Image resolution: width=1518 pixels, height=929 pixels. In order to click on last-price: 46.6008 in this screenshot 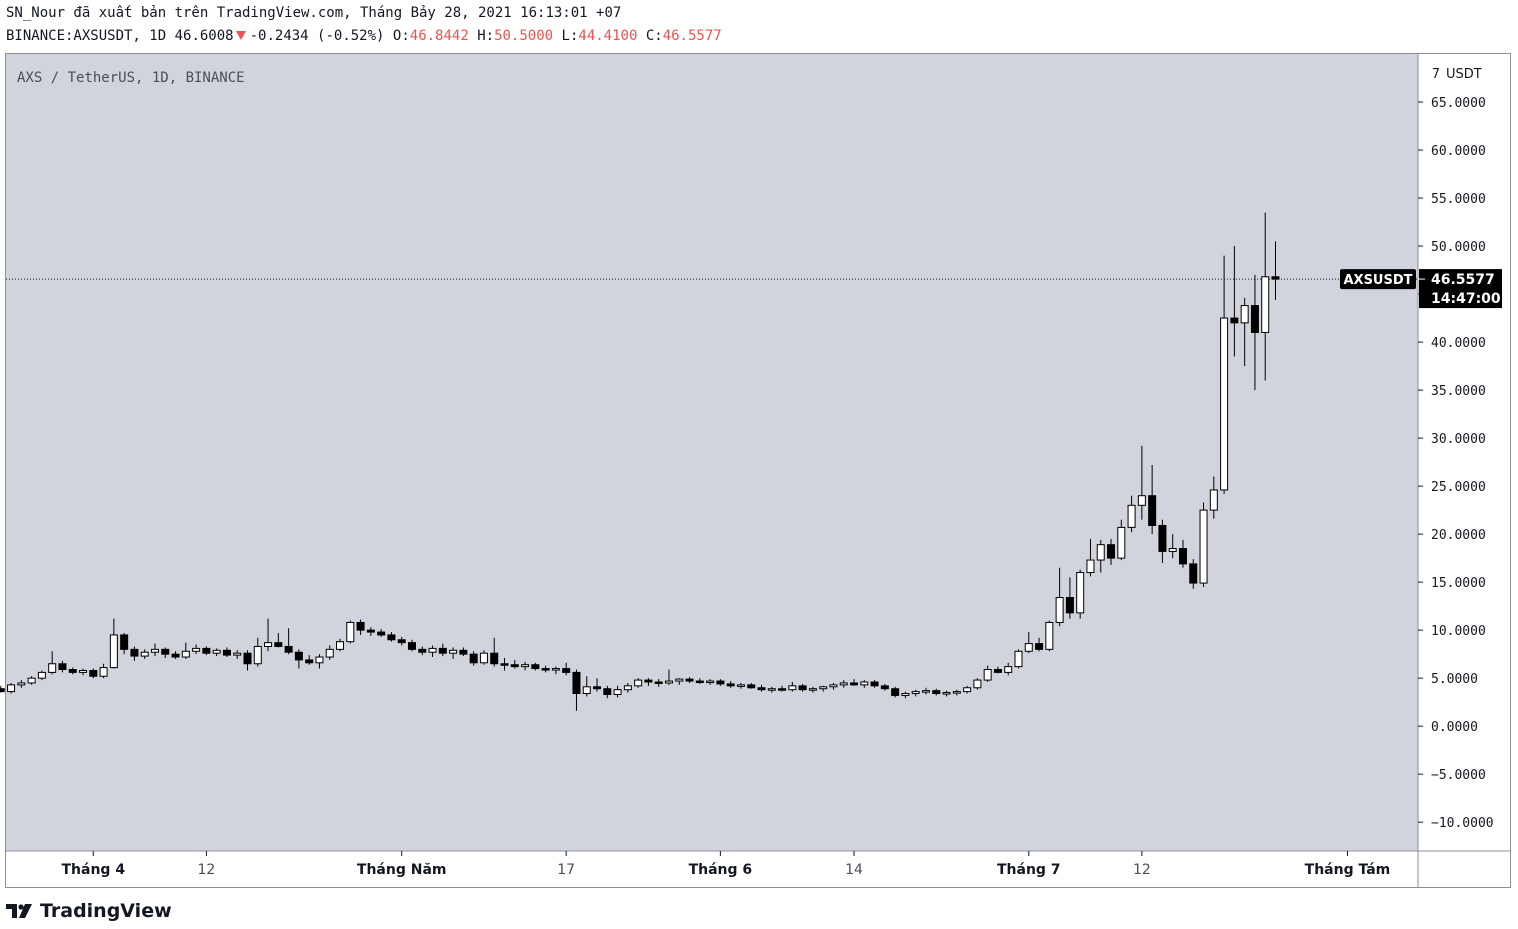, I will do `click(204, 36)`.